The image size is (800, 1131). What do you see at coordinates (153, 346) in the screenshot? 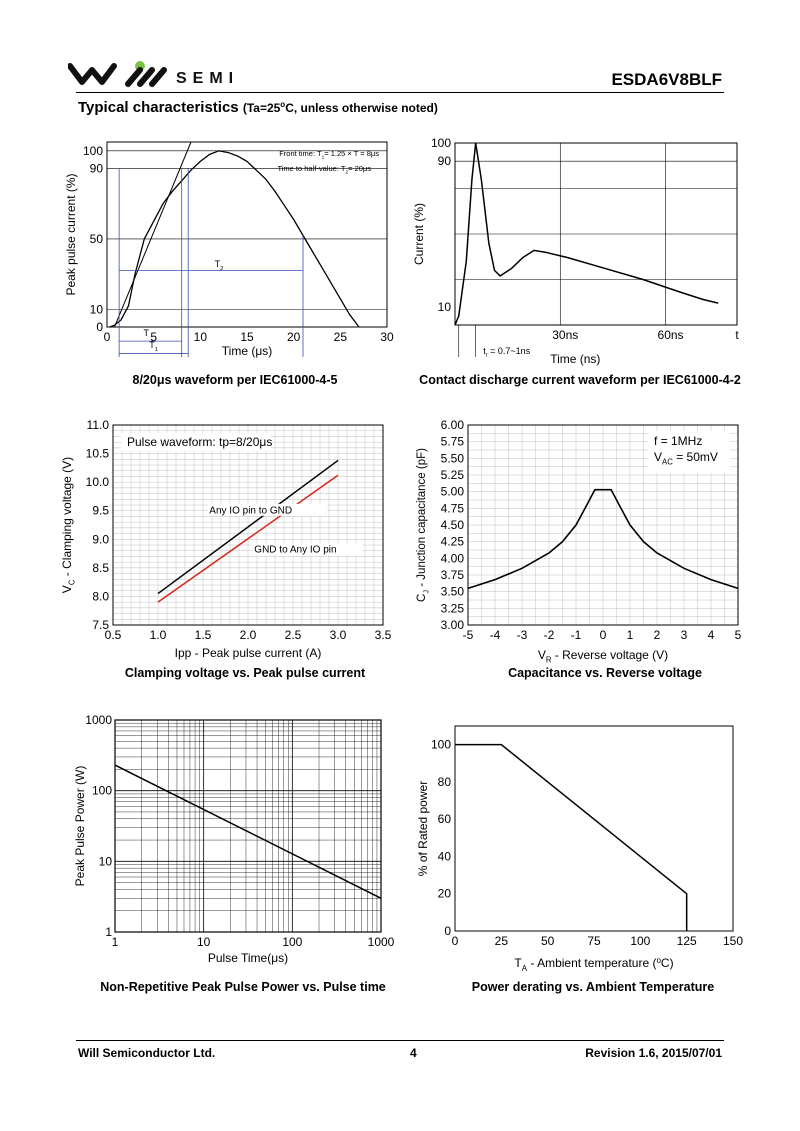
I see `t1-label: T1` at bounding box center [153, 346].